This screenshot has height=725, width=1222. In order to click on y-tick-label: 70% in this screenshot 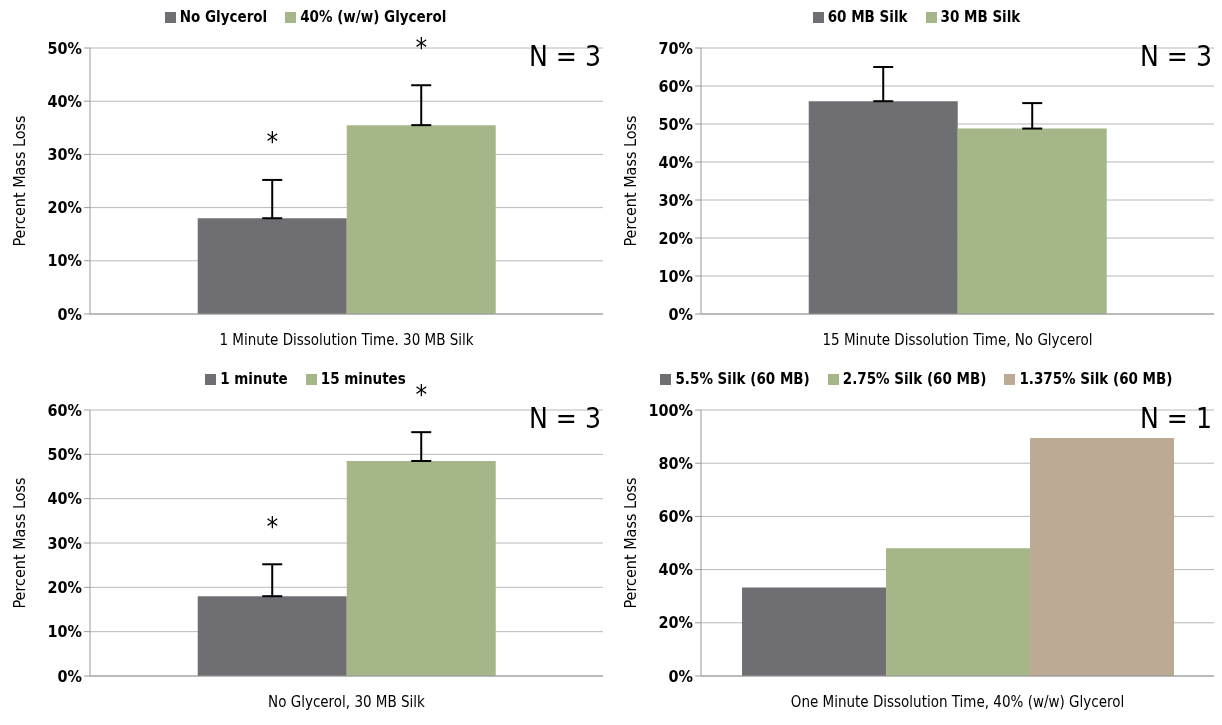, I will do `click(675, 48)`.